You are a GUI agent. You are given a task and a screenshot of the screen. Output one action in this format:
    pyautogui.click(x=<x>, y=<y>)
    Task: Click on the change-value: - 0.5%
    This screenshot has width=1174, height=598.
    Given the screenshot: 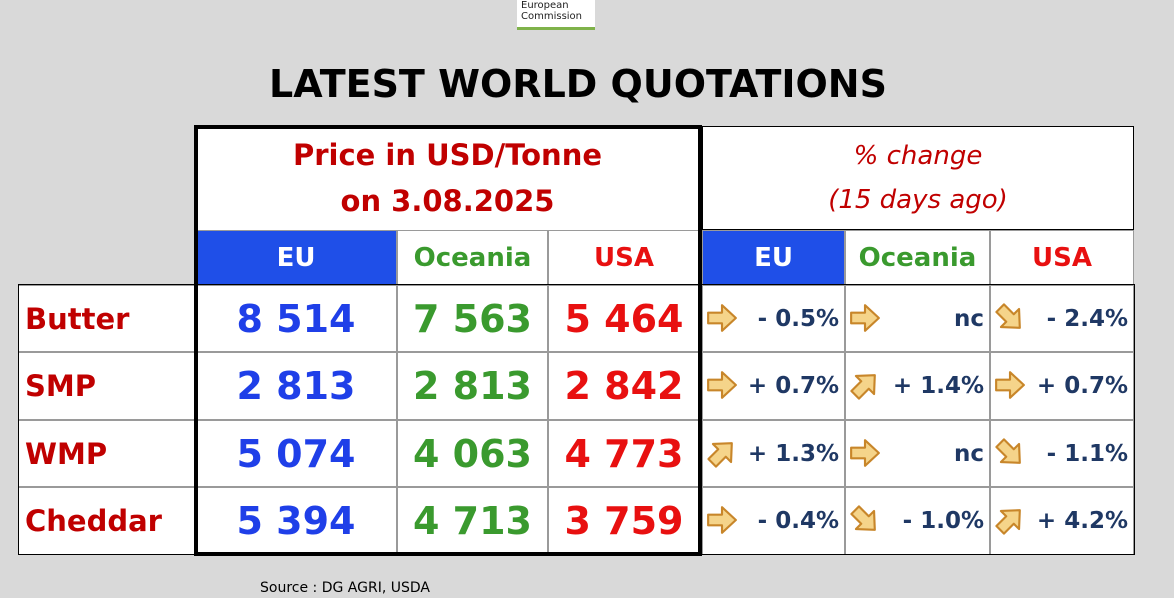 What is the action you would take?
    pyautogui.click(x=798, y=318)
    